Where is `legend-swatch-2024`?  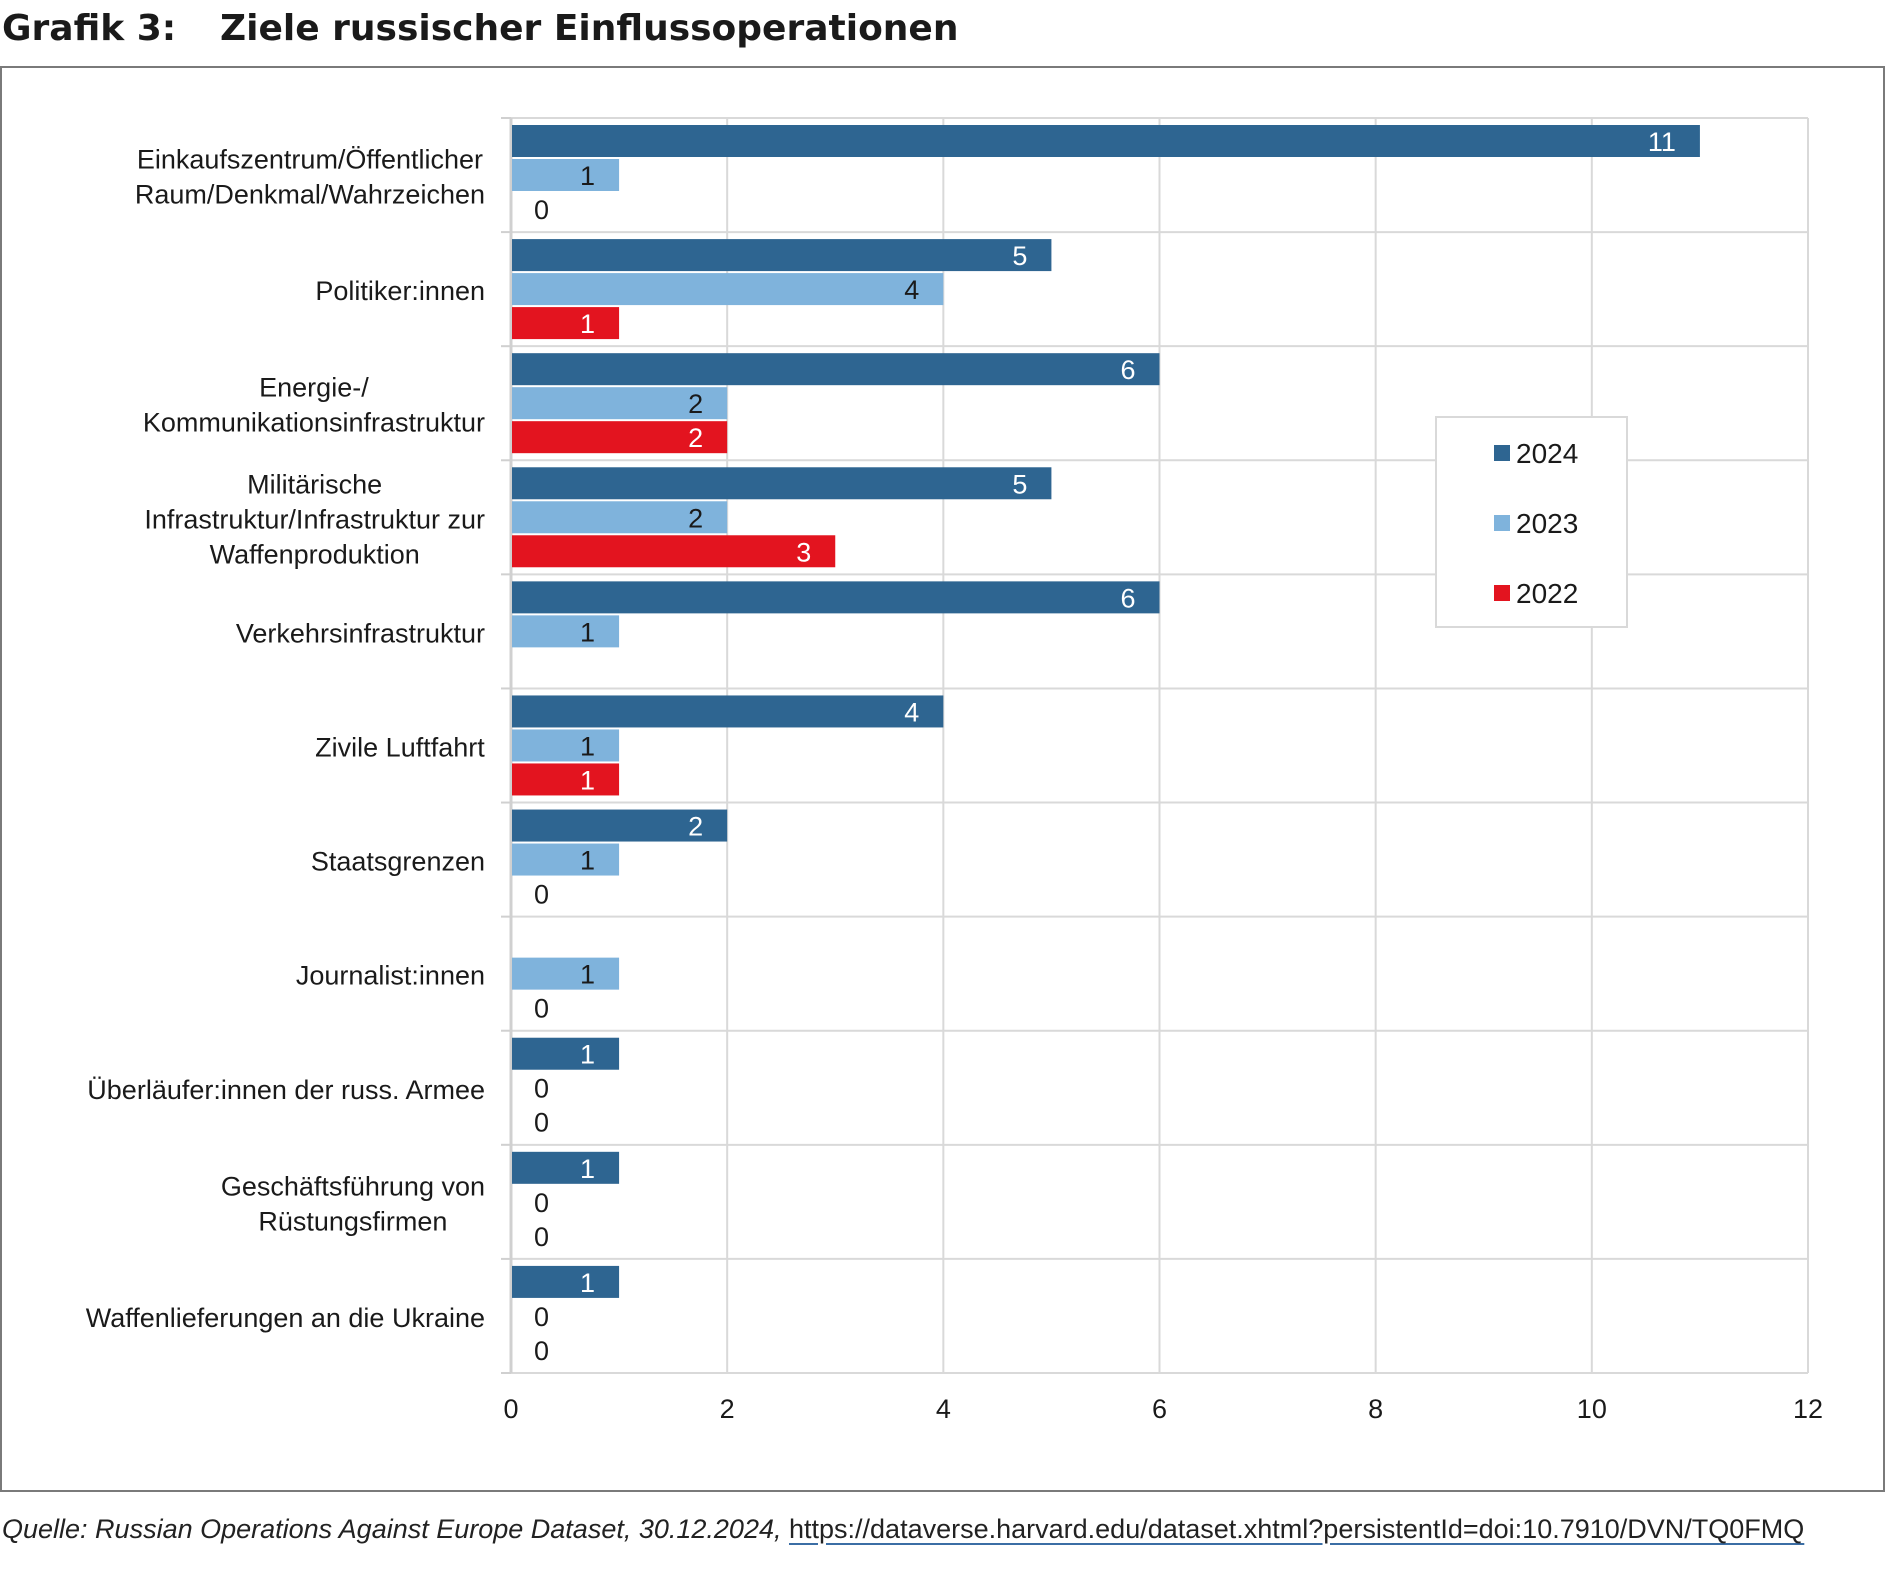 legend-swatch-2024 is located at coordinates (1502, 453).